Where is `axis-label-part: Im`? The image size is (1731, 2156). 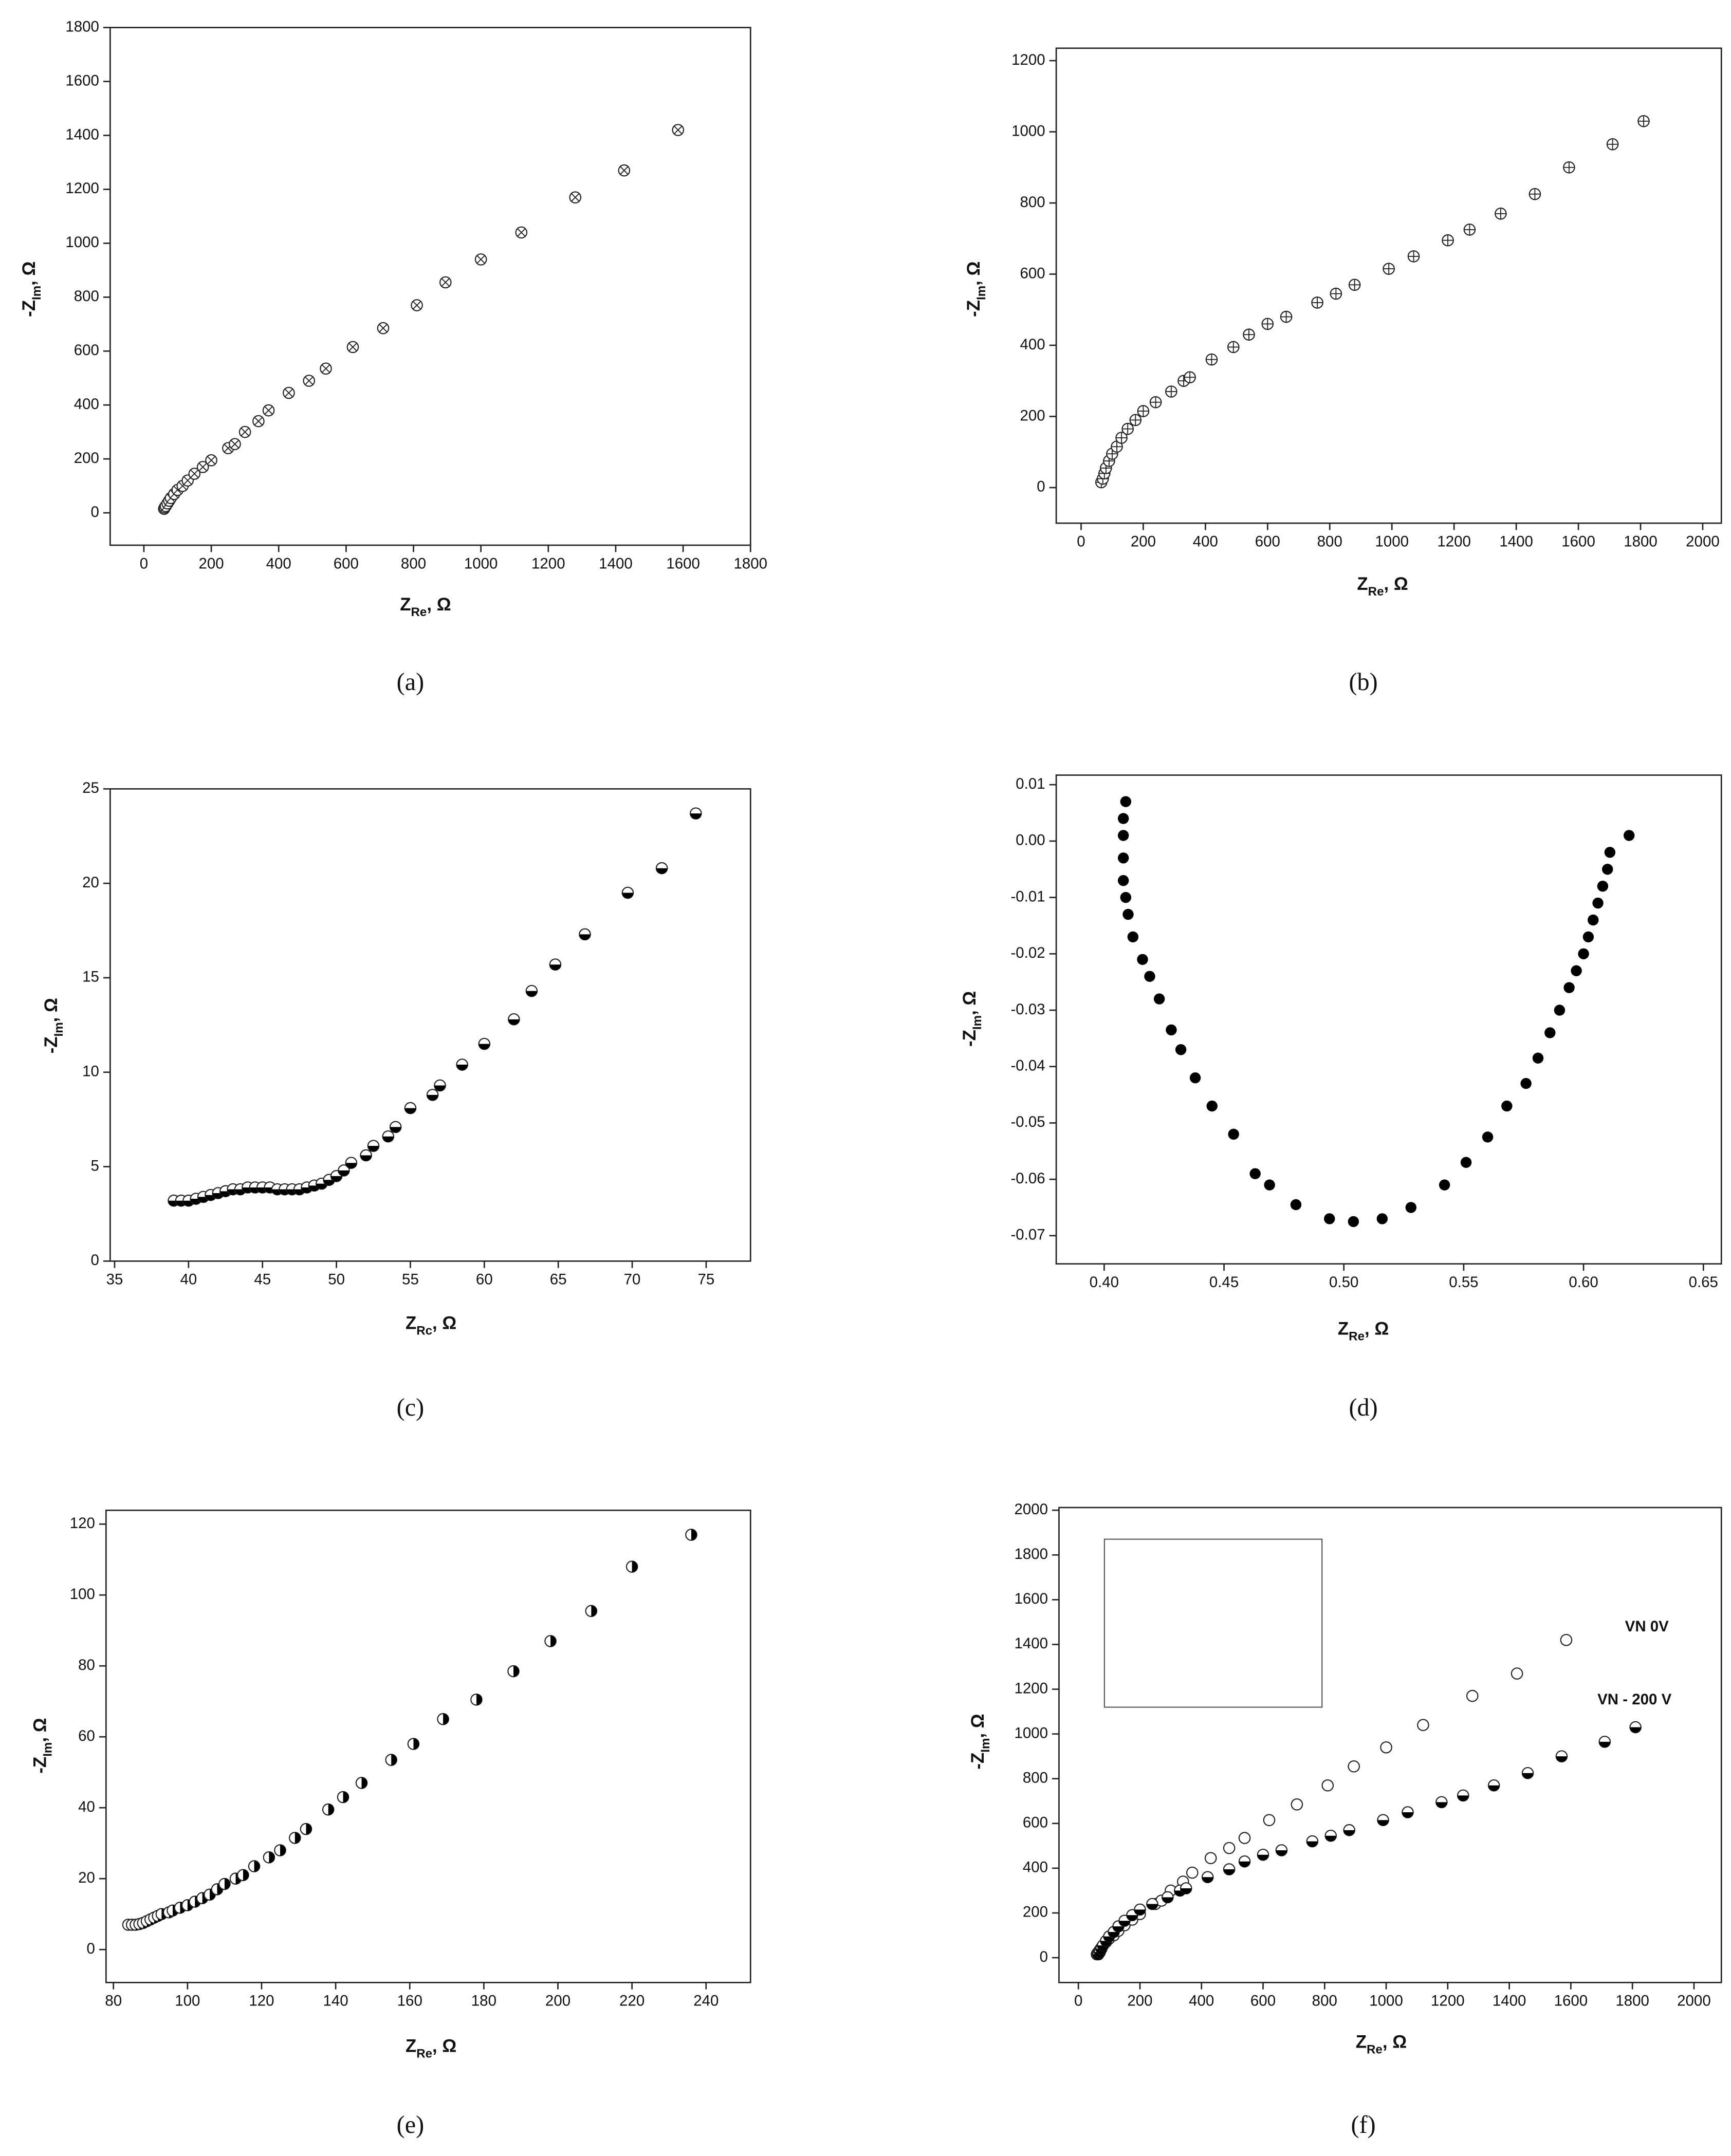 axis-label-part: Im is located at coordinates (47, 1749).